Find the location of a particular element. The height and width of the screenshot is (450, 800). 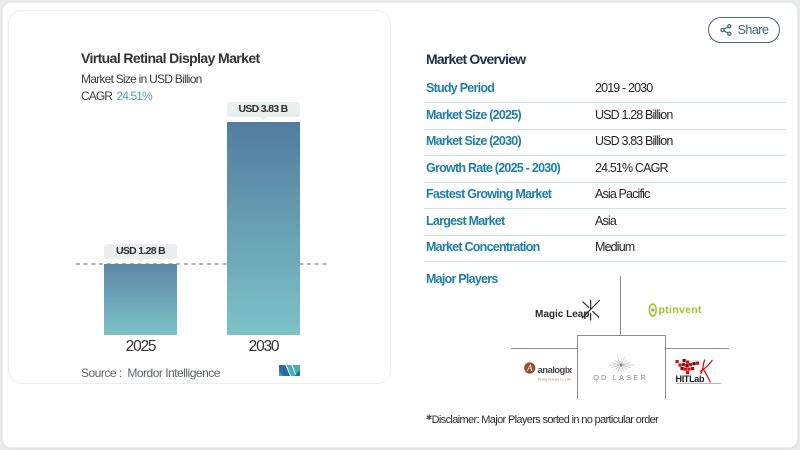

svg-text: A is located at coordinates (529, 368).